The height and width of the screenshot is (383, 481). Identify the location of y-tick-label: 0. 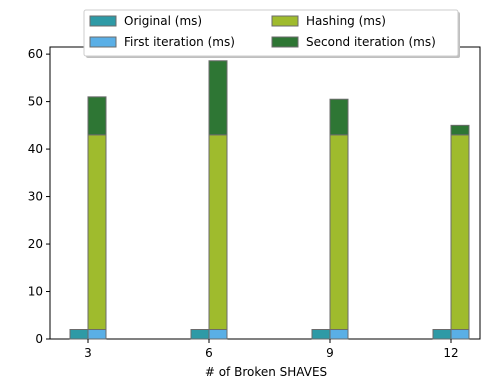
(39, 339).